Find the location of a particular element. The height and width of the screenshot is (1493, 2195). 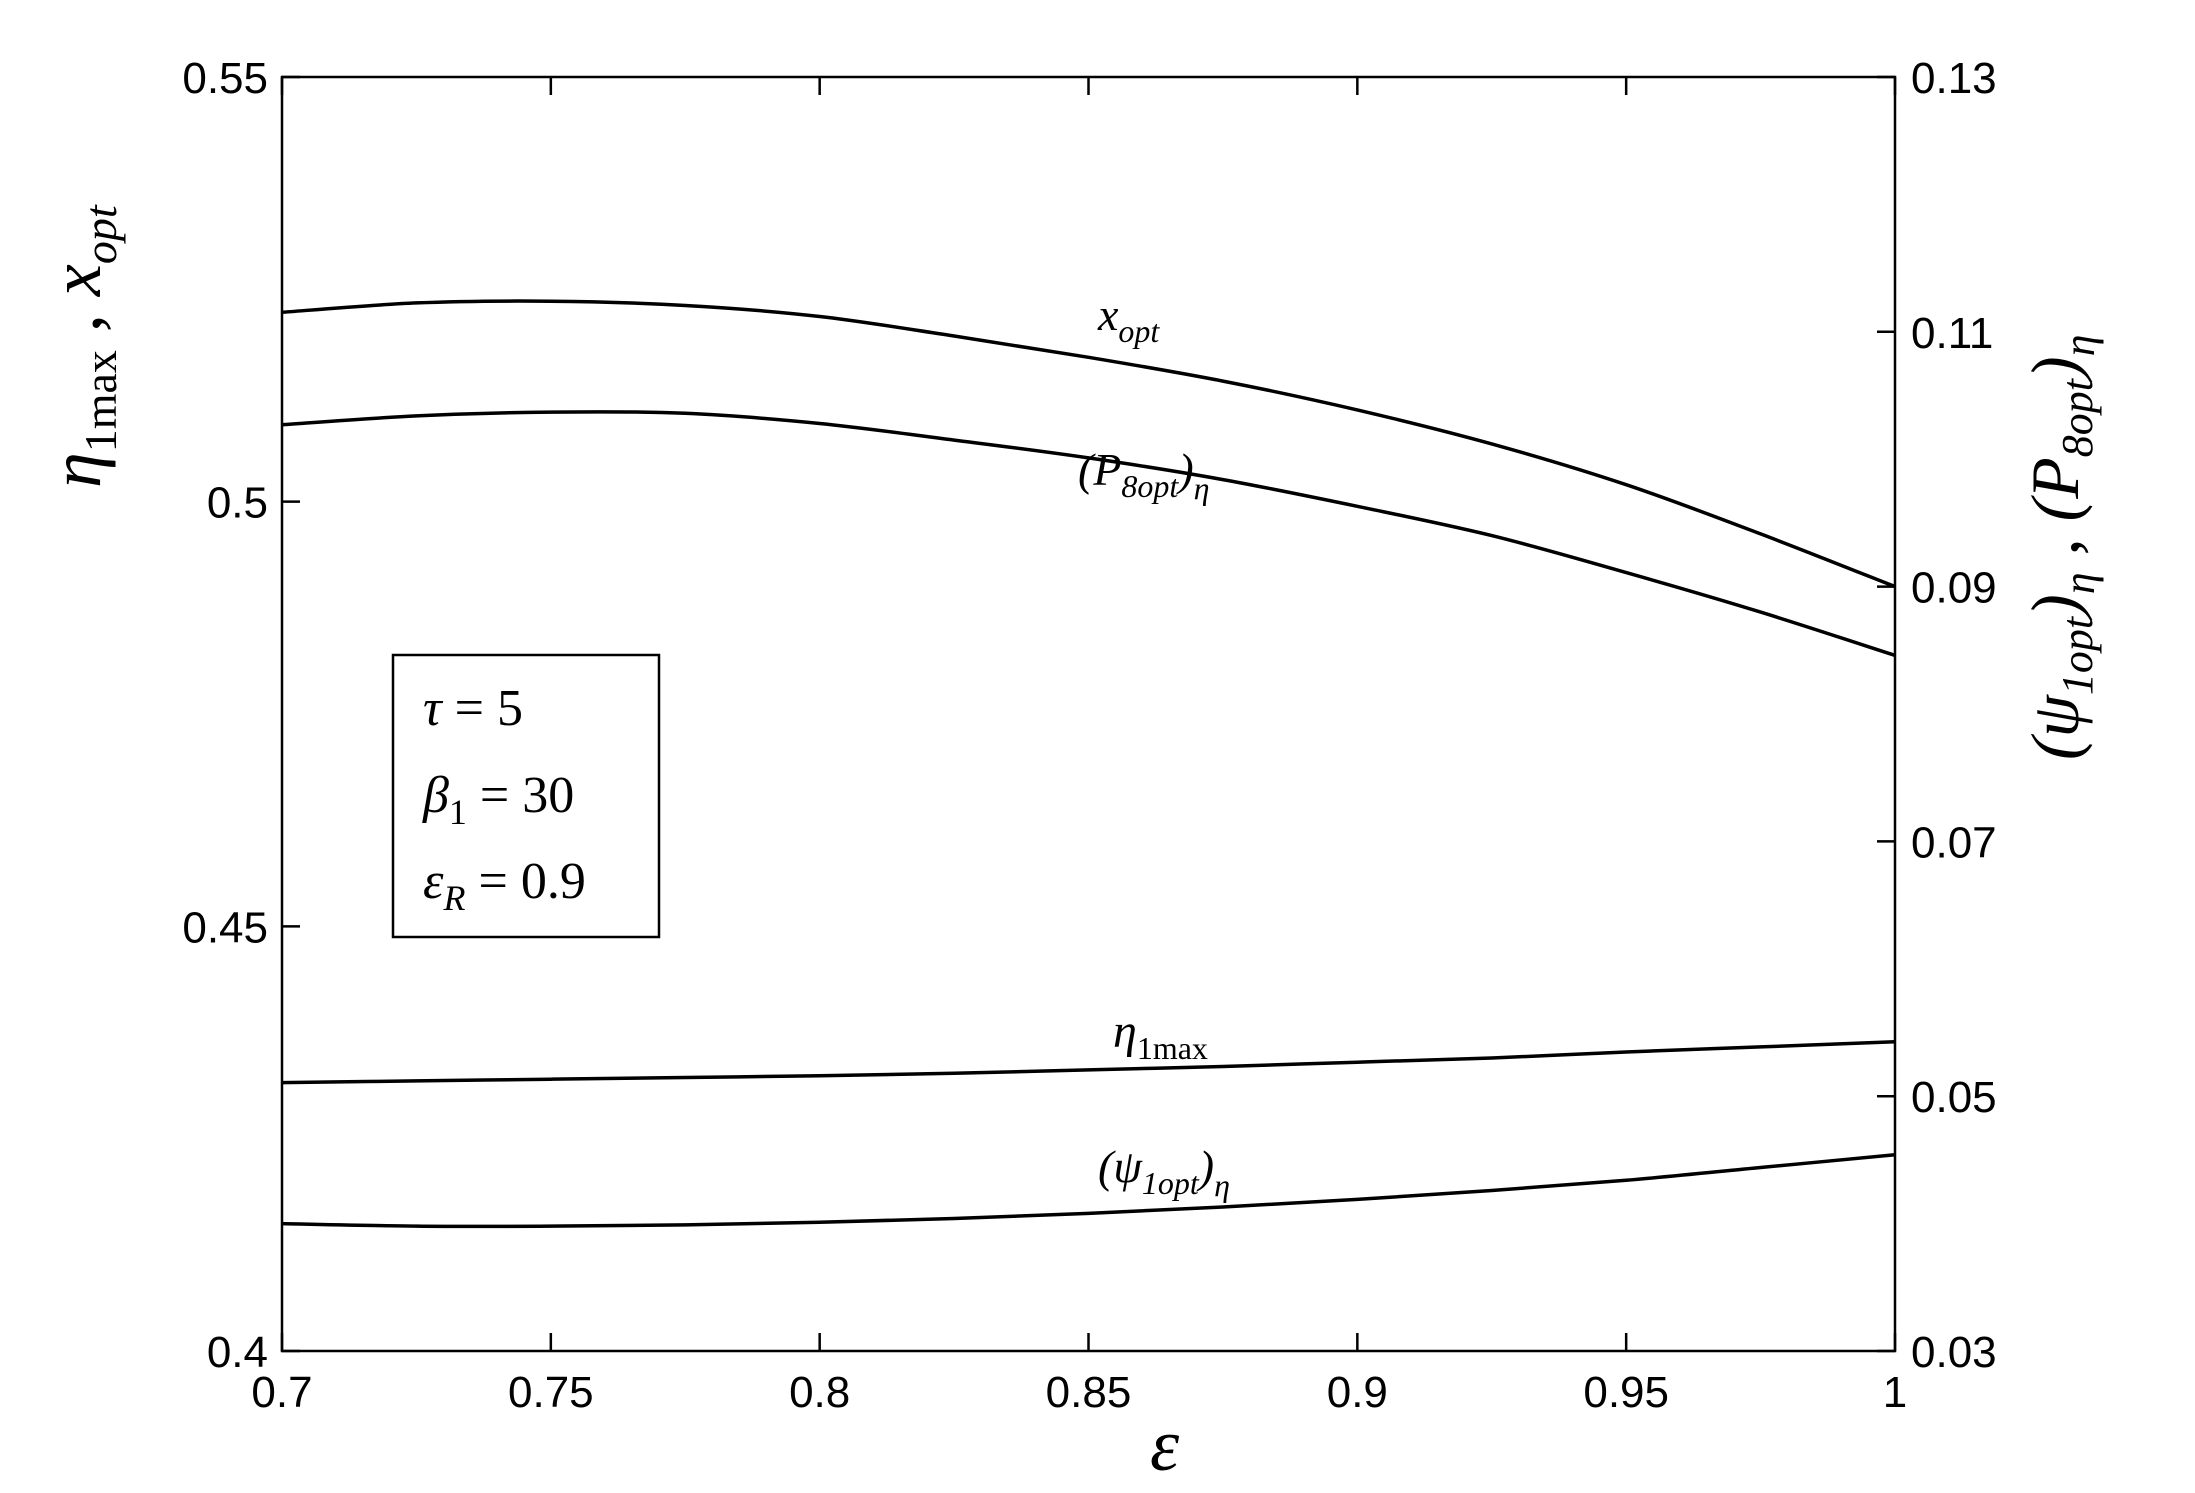

y-left-axis-title: η1max , xopt is located at coordinates (81, 346).